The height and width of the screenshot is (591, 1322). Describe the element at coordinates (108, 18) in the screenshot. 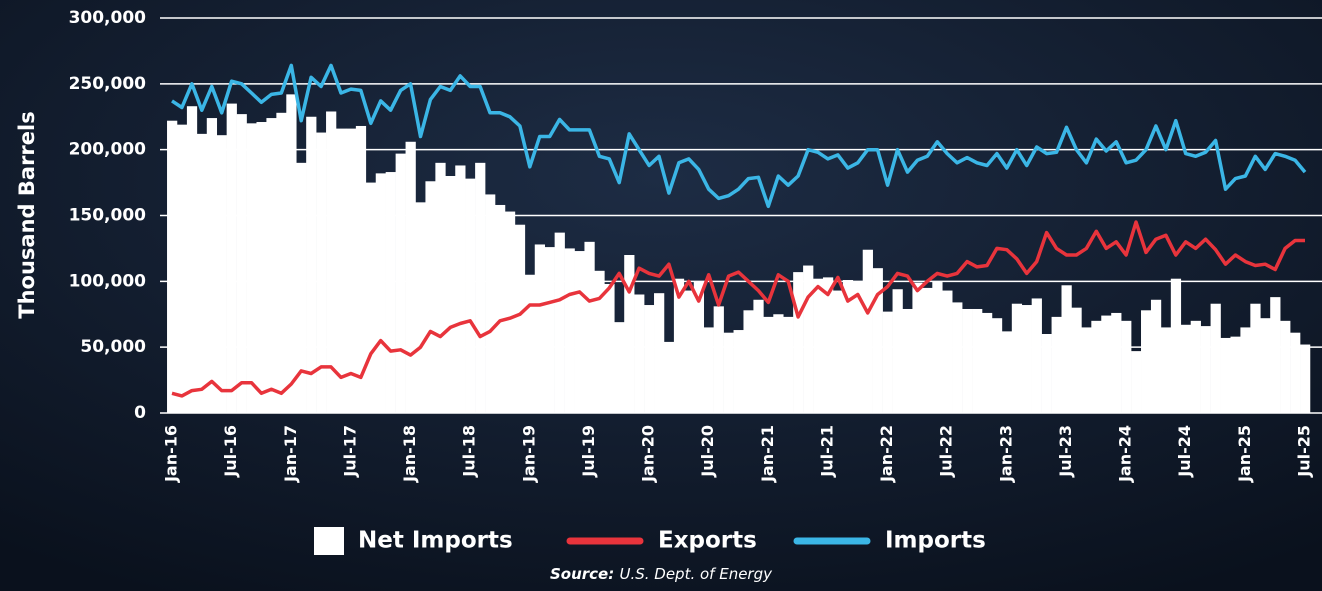

I see `y-tick-label: 300,000` at that location.